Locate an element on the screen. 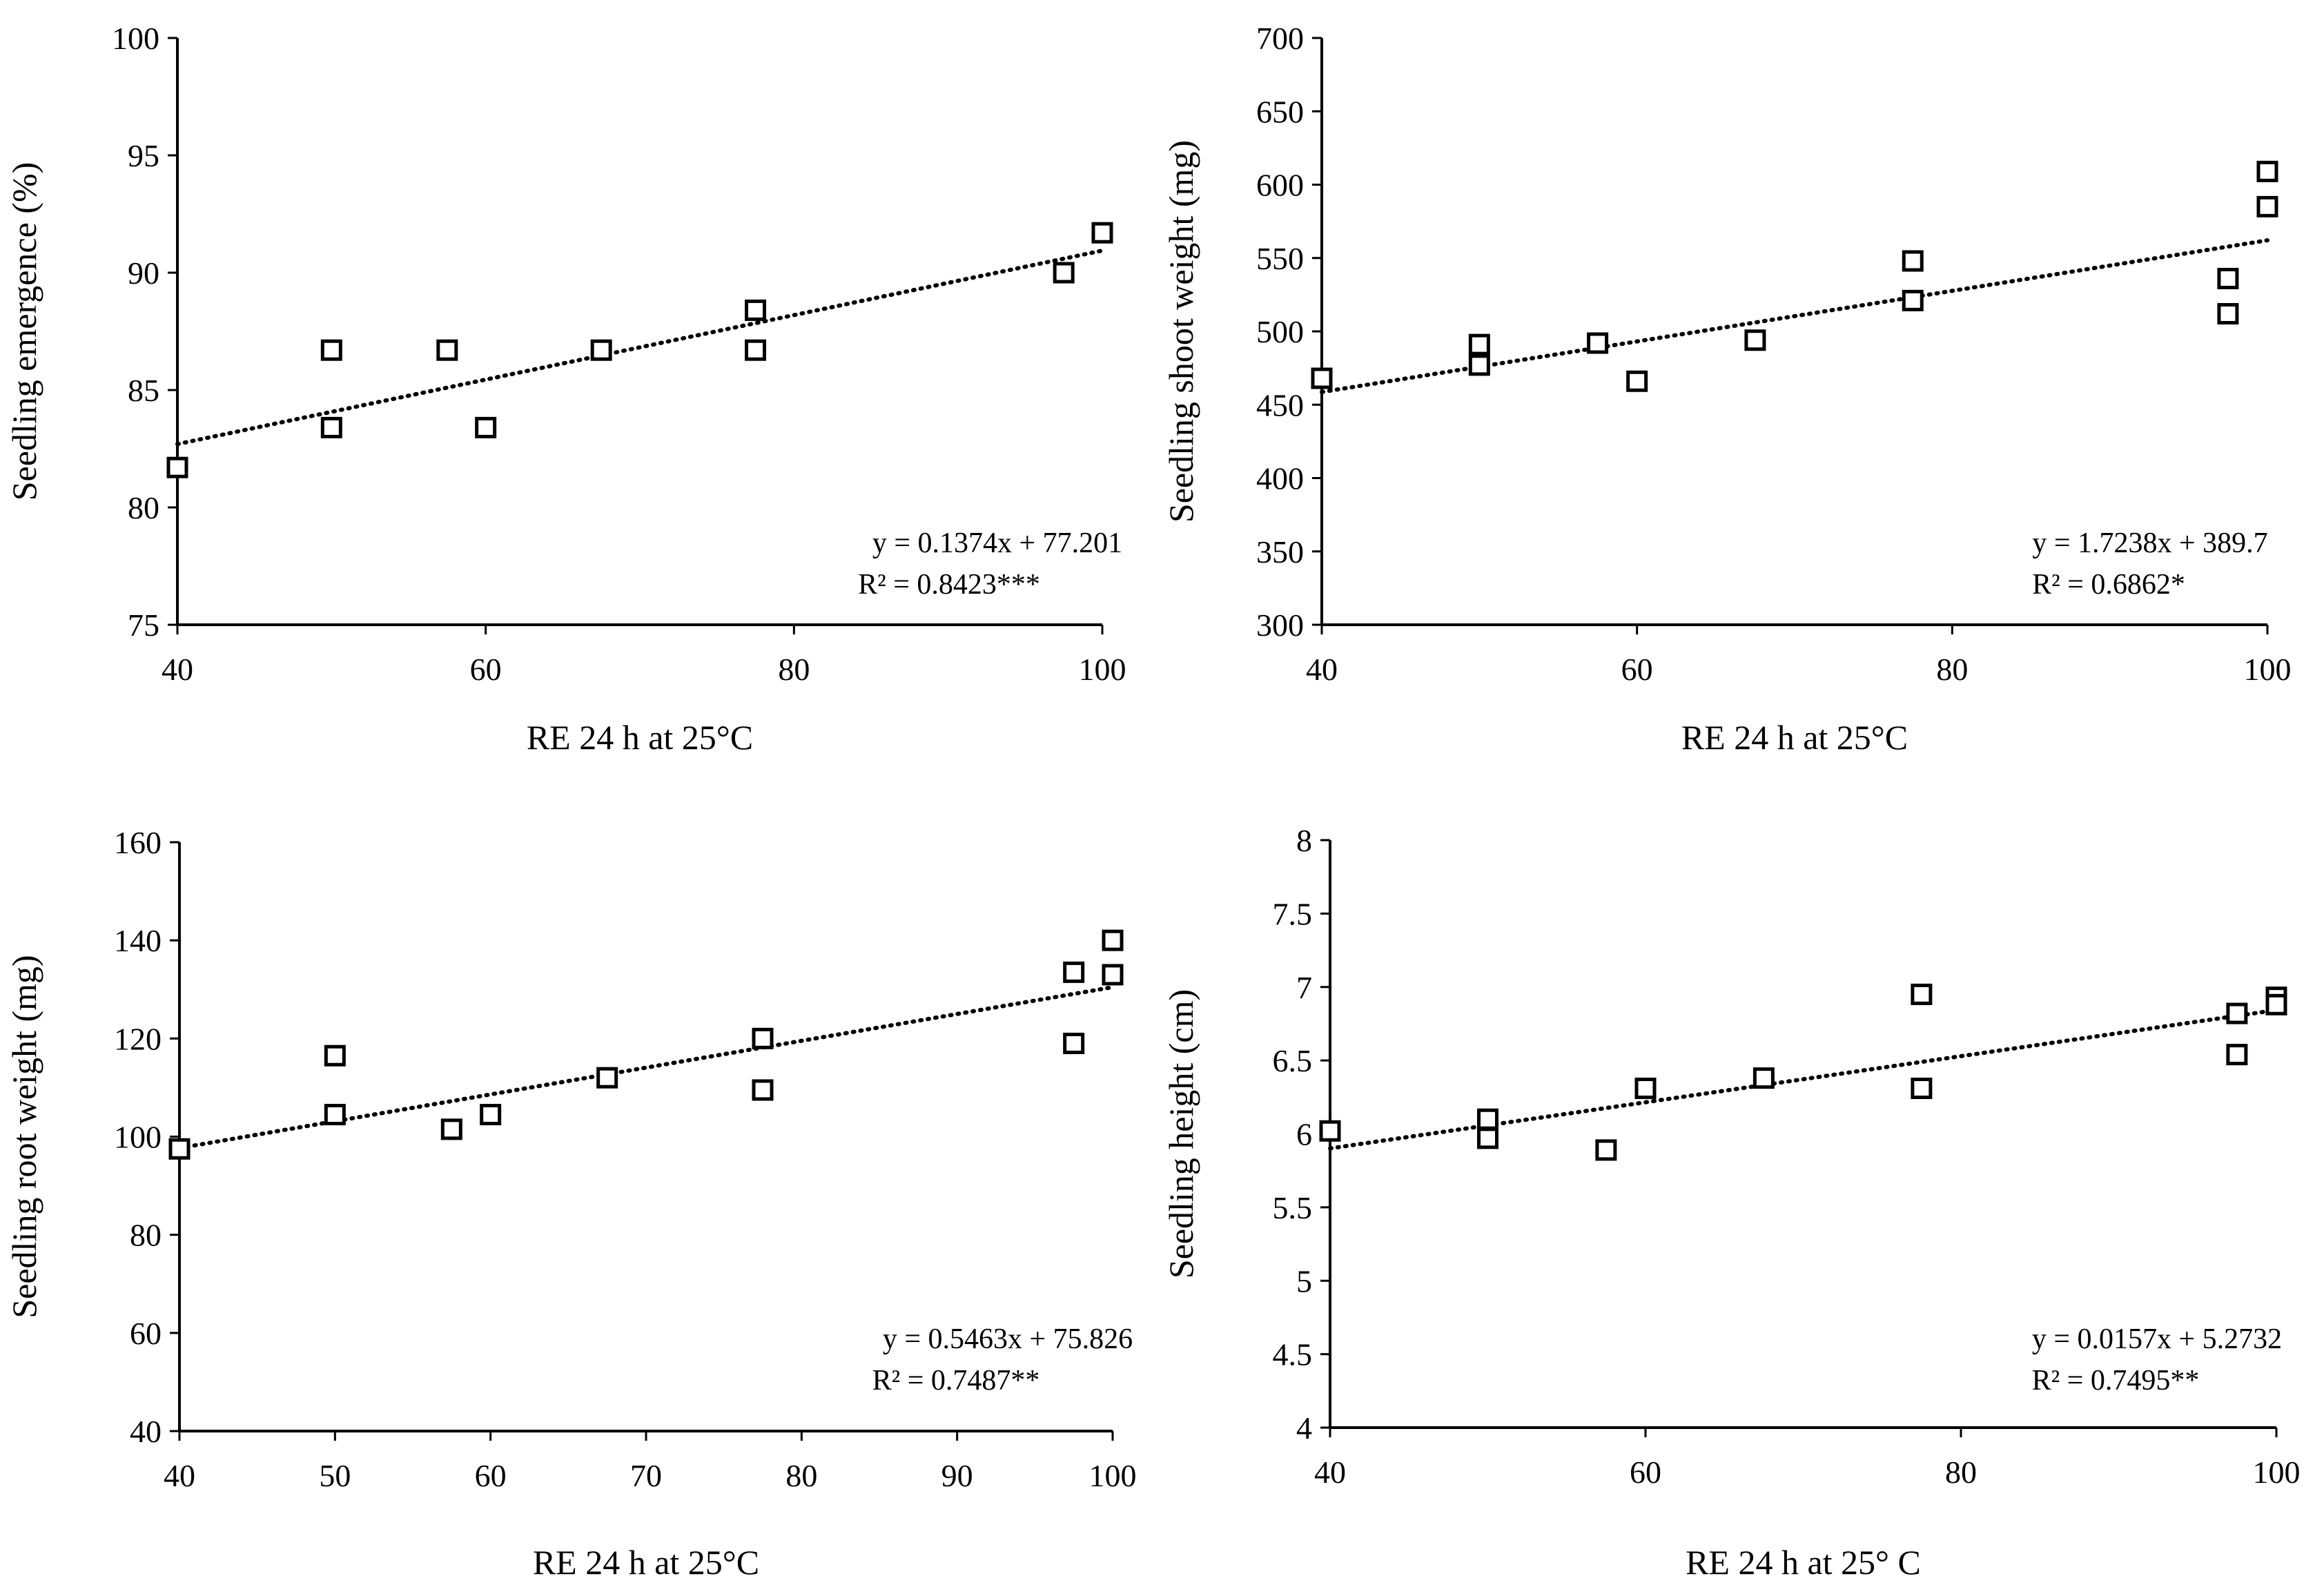 The width and height of the screenshot is (2324, 1594). r-squared-label: R² = 0.6862* is located at coordinates (2109, 585).